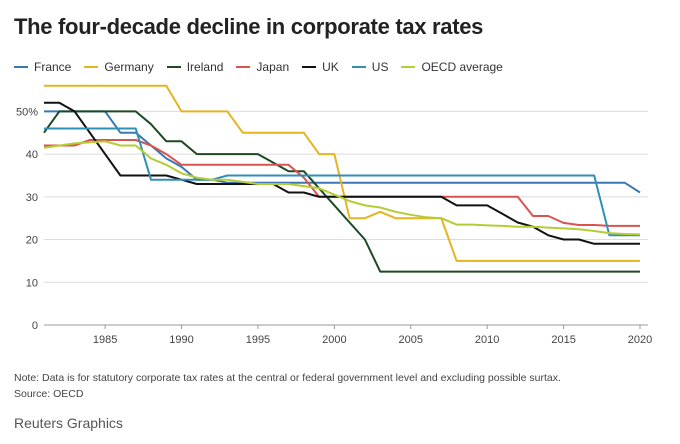 This screenshot has width=680, height=444. Describe the element at coordinates (181, 340) in the screenshot. I see `x-tick-label: 1990` at that location.